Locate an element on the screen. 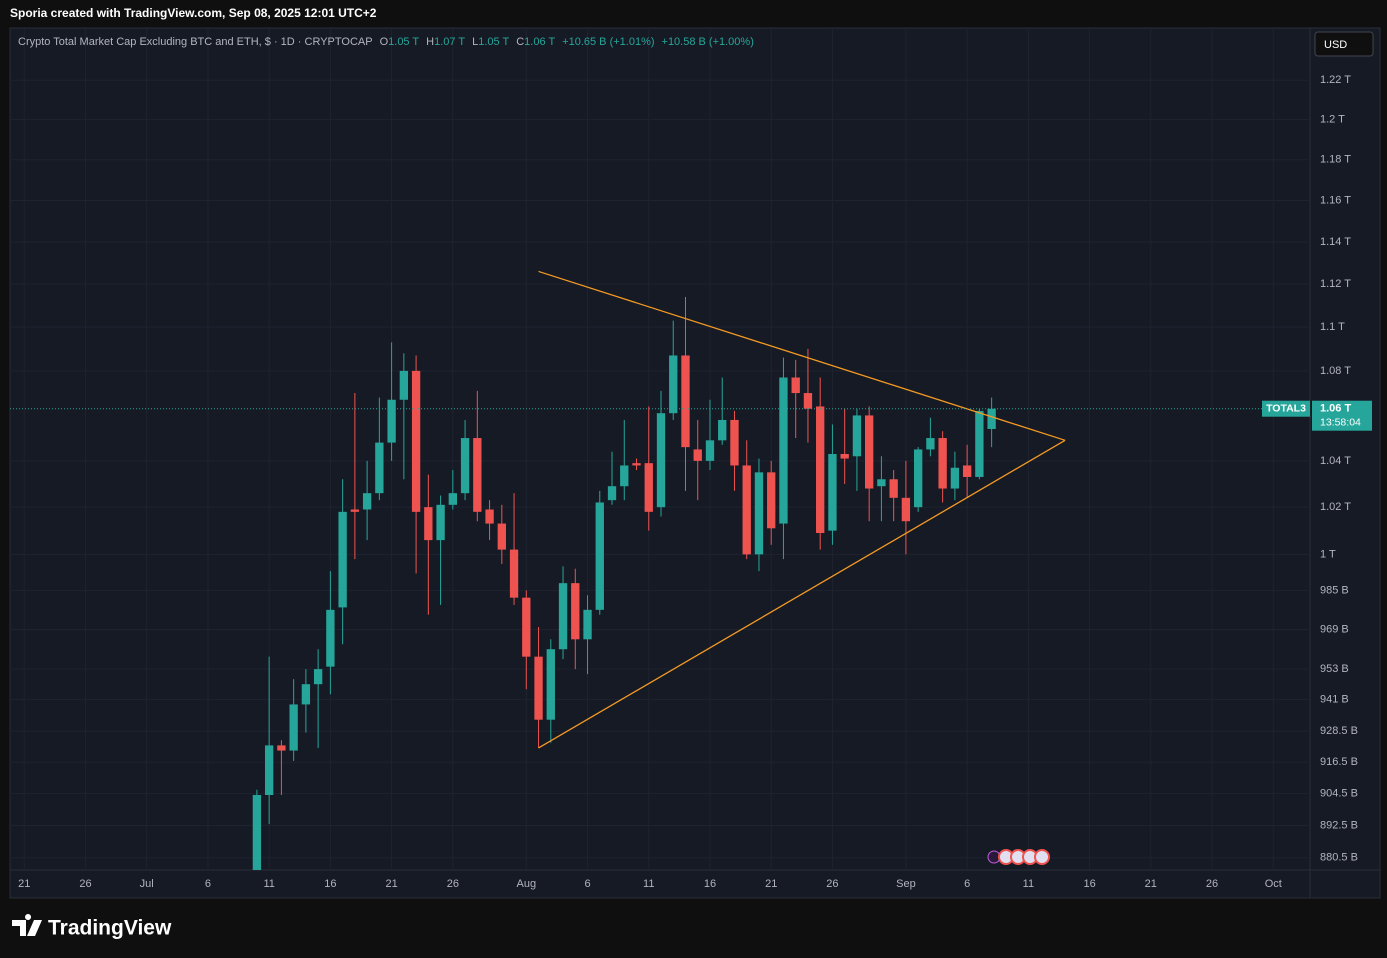  ohlc-value: 1.07 T is located at coordinates (449, 42).